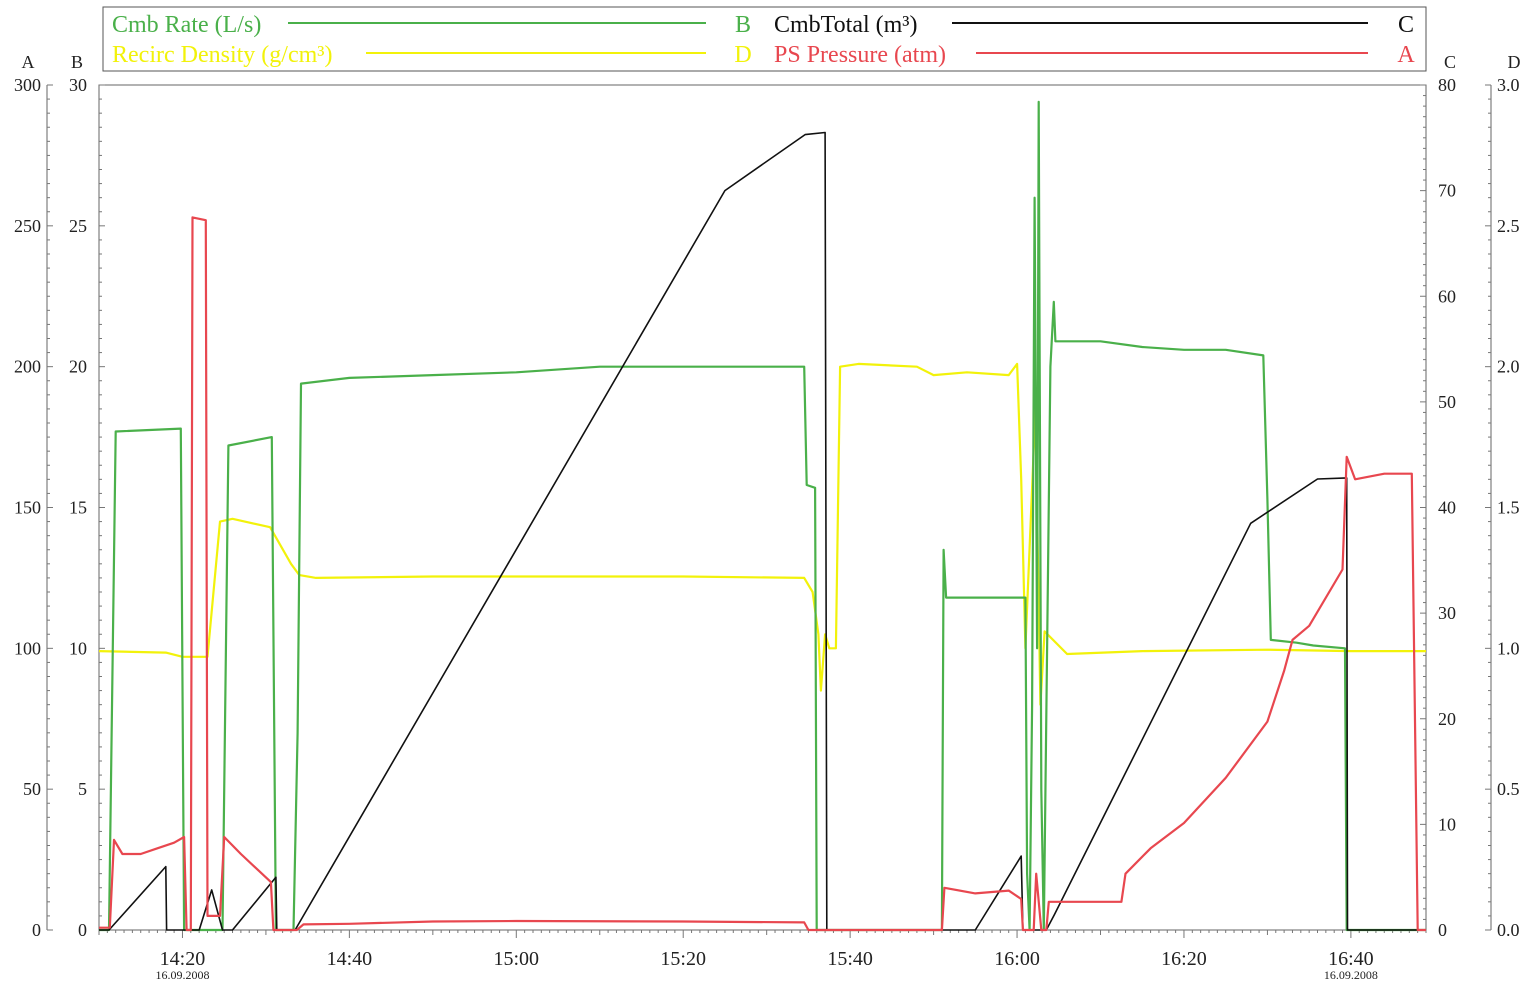 Image resolution: width=1532 pixels, height=983 pixels. What do you see at coordinates (27, 226) in the screenshot?
I see `tick-label-a: 250` at bounding box center [27, 226].